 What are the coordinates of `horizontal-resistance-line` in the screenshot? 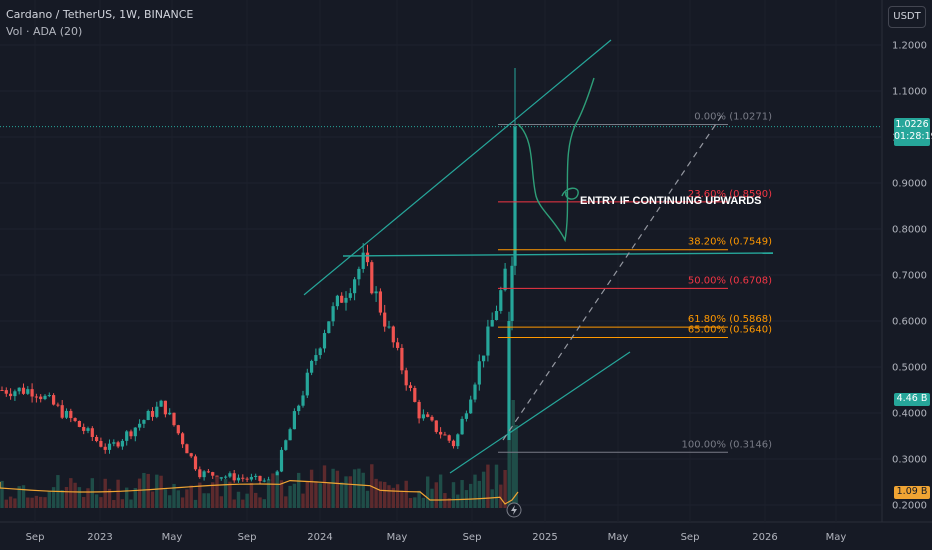 It's located at (558, 254).